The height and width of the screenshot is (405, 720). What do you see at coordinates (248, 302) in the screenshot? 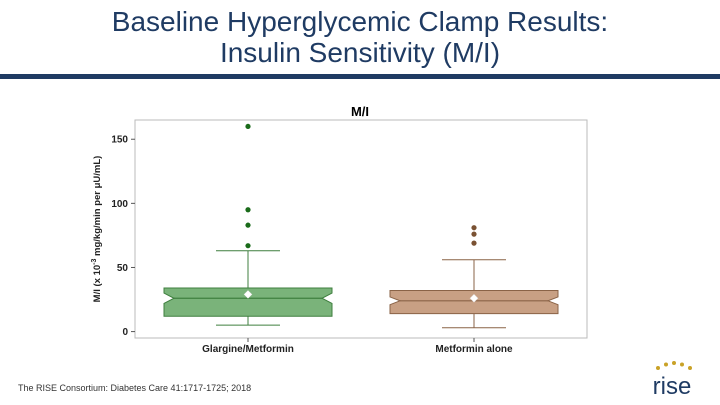
I see `box-body` at bounding box center [248, 302].